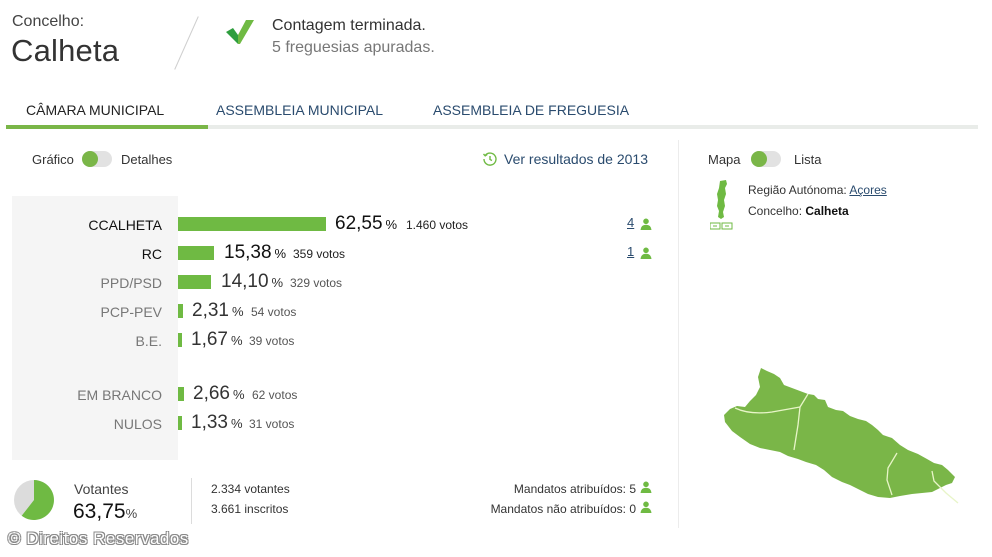  What do you see at coordinates (489, 159) in the screenshot?
I see `history-icon` at bounding box center [489, 159].